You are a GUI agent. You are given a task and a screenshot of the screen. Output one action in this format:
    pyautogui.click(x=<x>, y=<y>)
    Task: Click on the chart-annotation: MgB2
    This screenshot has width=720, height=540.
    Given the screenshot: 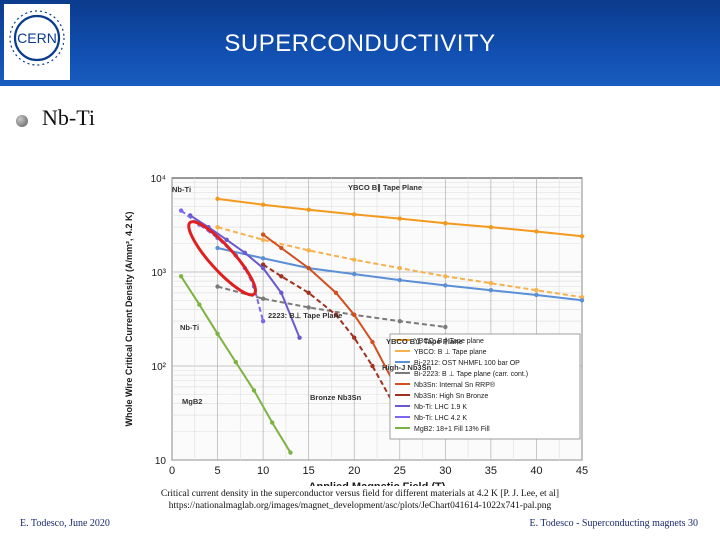 What is the action you would take?
    pyautogui.click(x=192, y=401)
    